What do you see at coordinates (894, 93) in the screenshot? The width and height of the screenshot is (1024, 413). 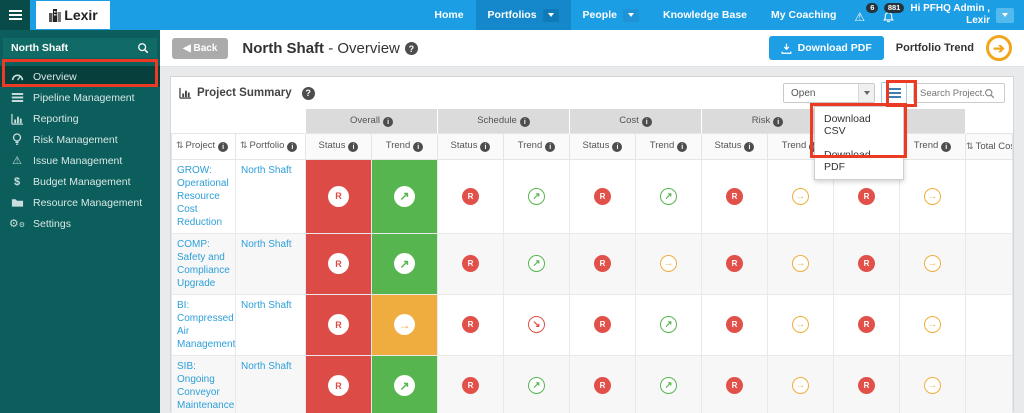 I see `export-menu-button` at bounding box center [894, 93].